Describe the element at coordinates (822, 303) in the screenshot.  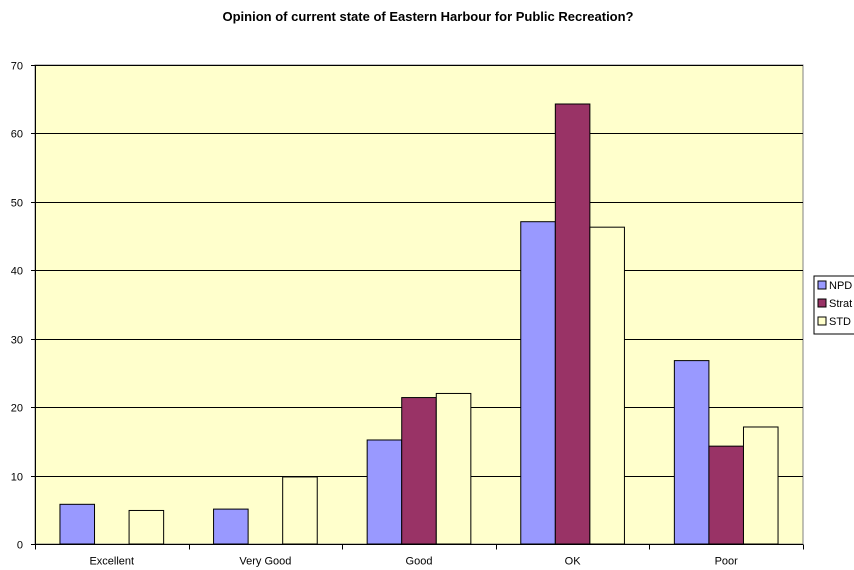
I see `legend-swatch-strat` at that location.